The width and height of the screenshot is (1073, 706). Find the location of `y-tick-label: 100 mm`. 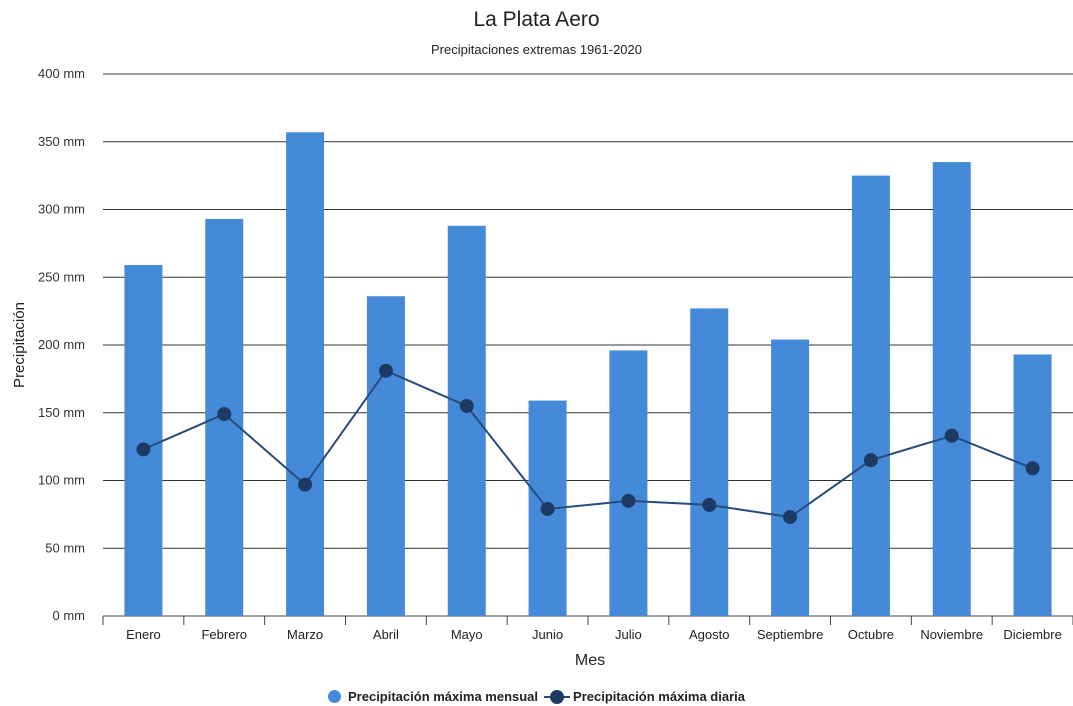

y-tick-label: 100 mm is located at coordinates (61, 480).